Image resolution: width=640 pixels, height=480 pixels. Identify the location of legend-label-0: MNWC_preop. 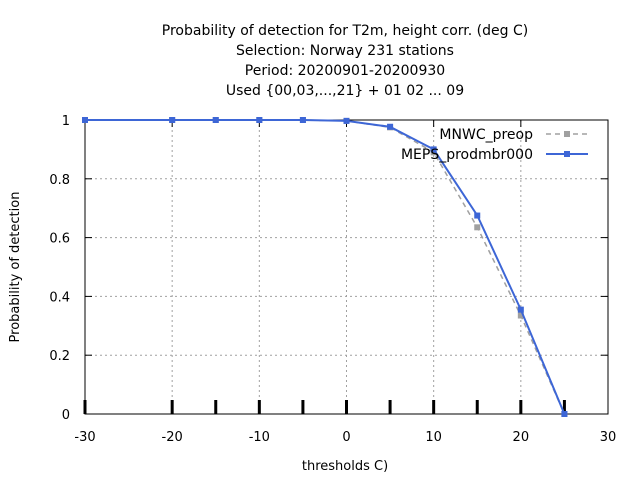
(486, 135).